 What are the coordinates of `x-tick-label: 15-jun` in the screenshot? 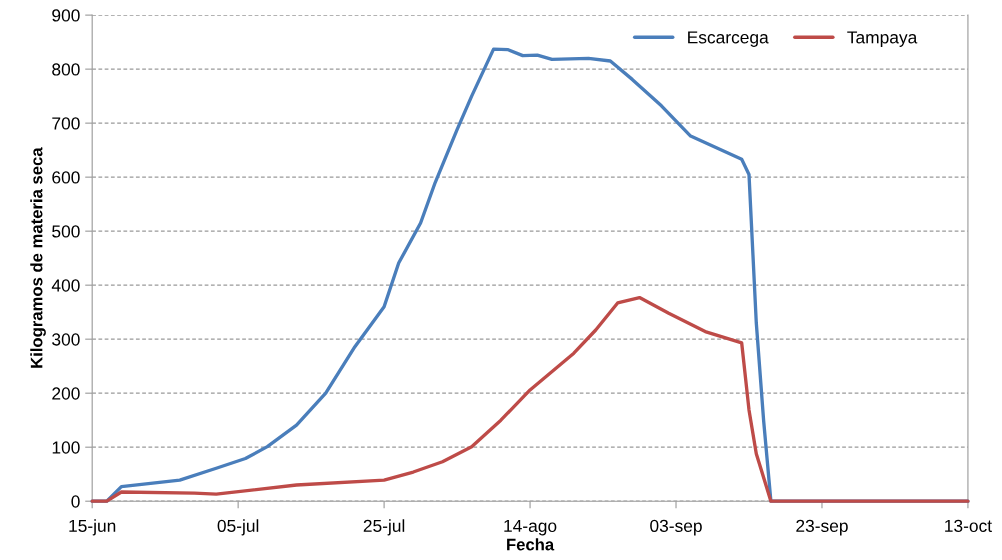 It's located at (92, 527).